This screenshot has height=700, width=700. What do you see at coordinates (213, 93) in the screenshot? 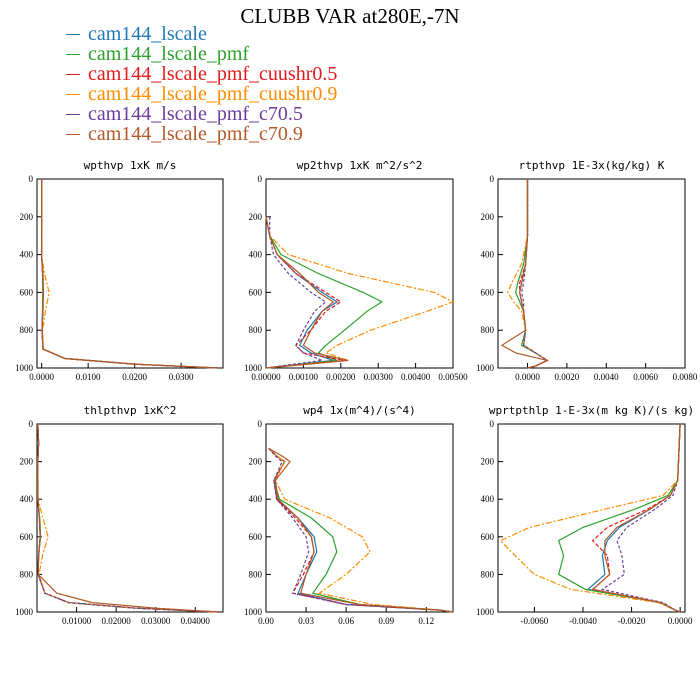
I see `legend-label: cam144_lscale_pmf_cuushr0.9` at bounding box center [213, 93].